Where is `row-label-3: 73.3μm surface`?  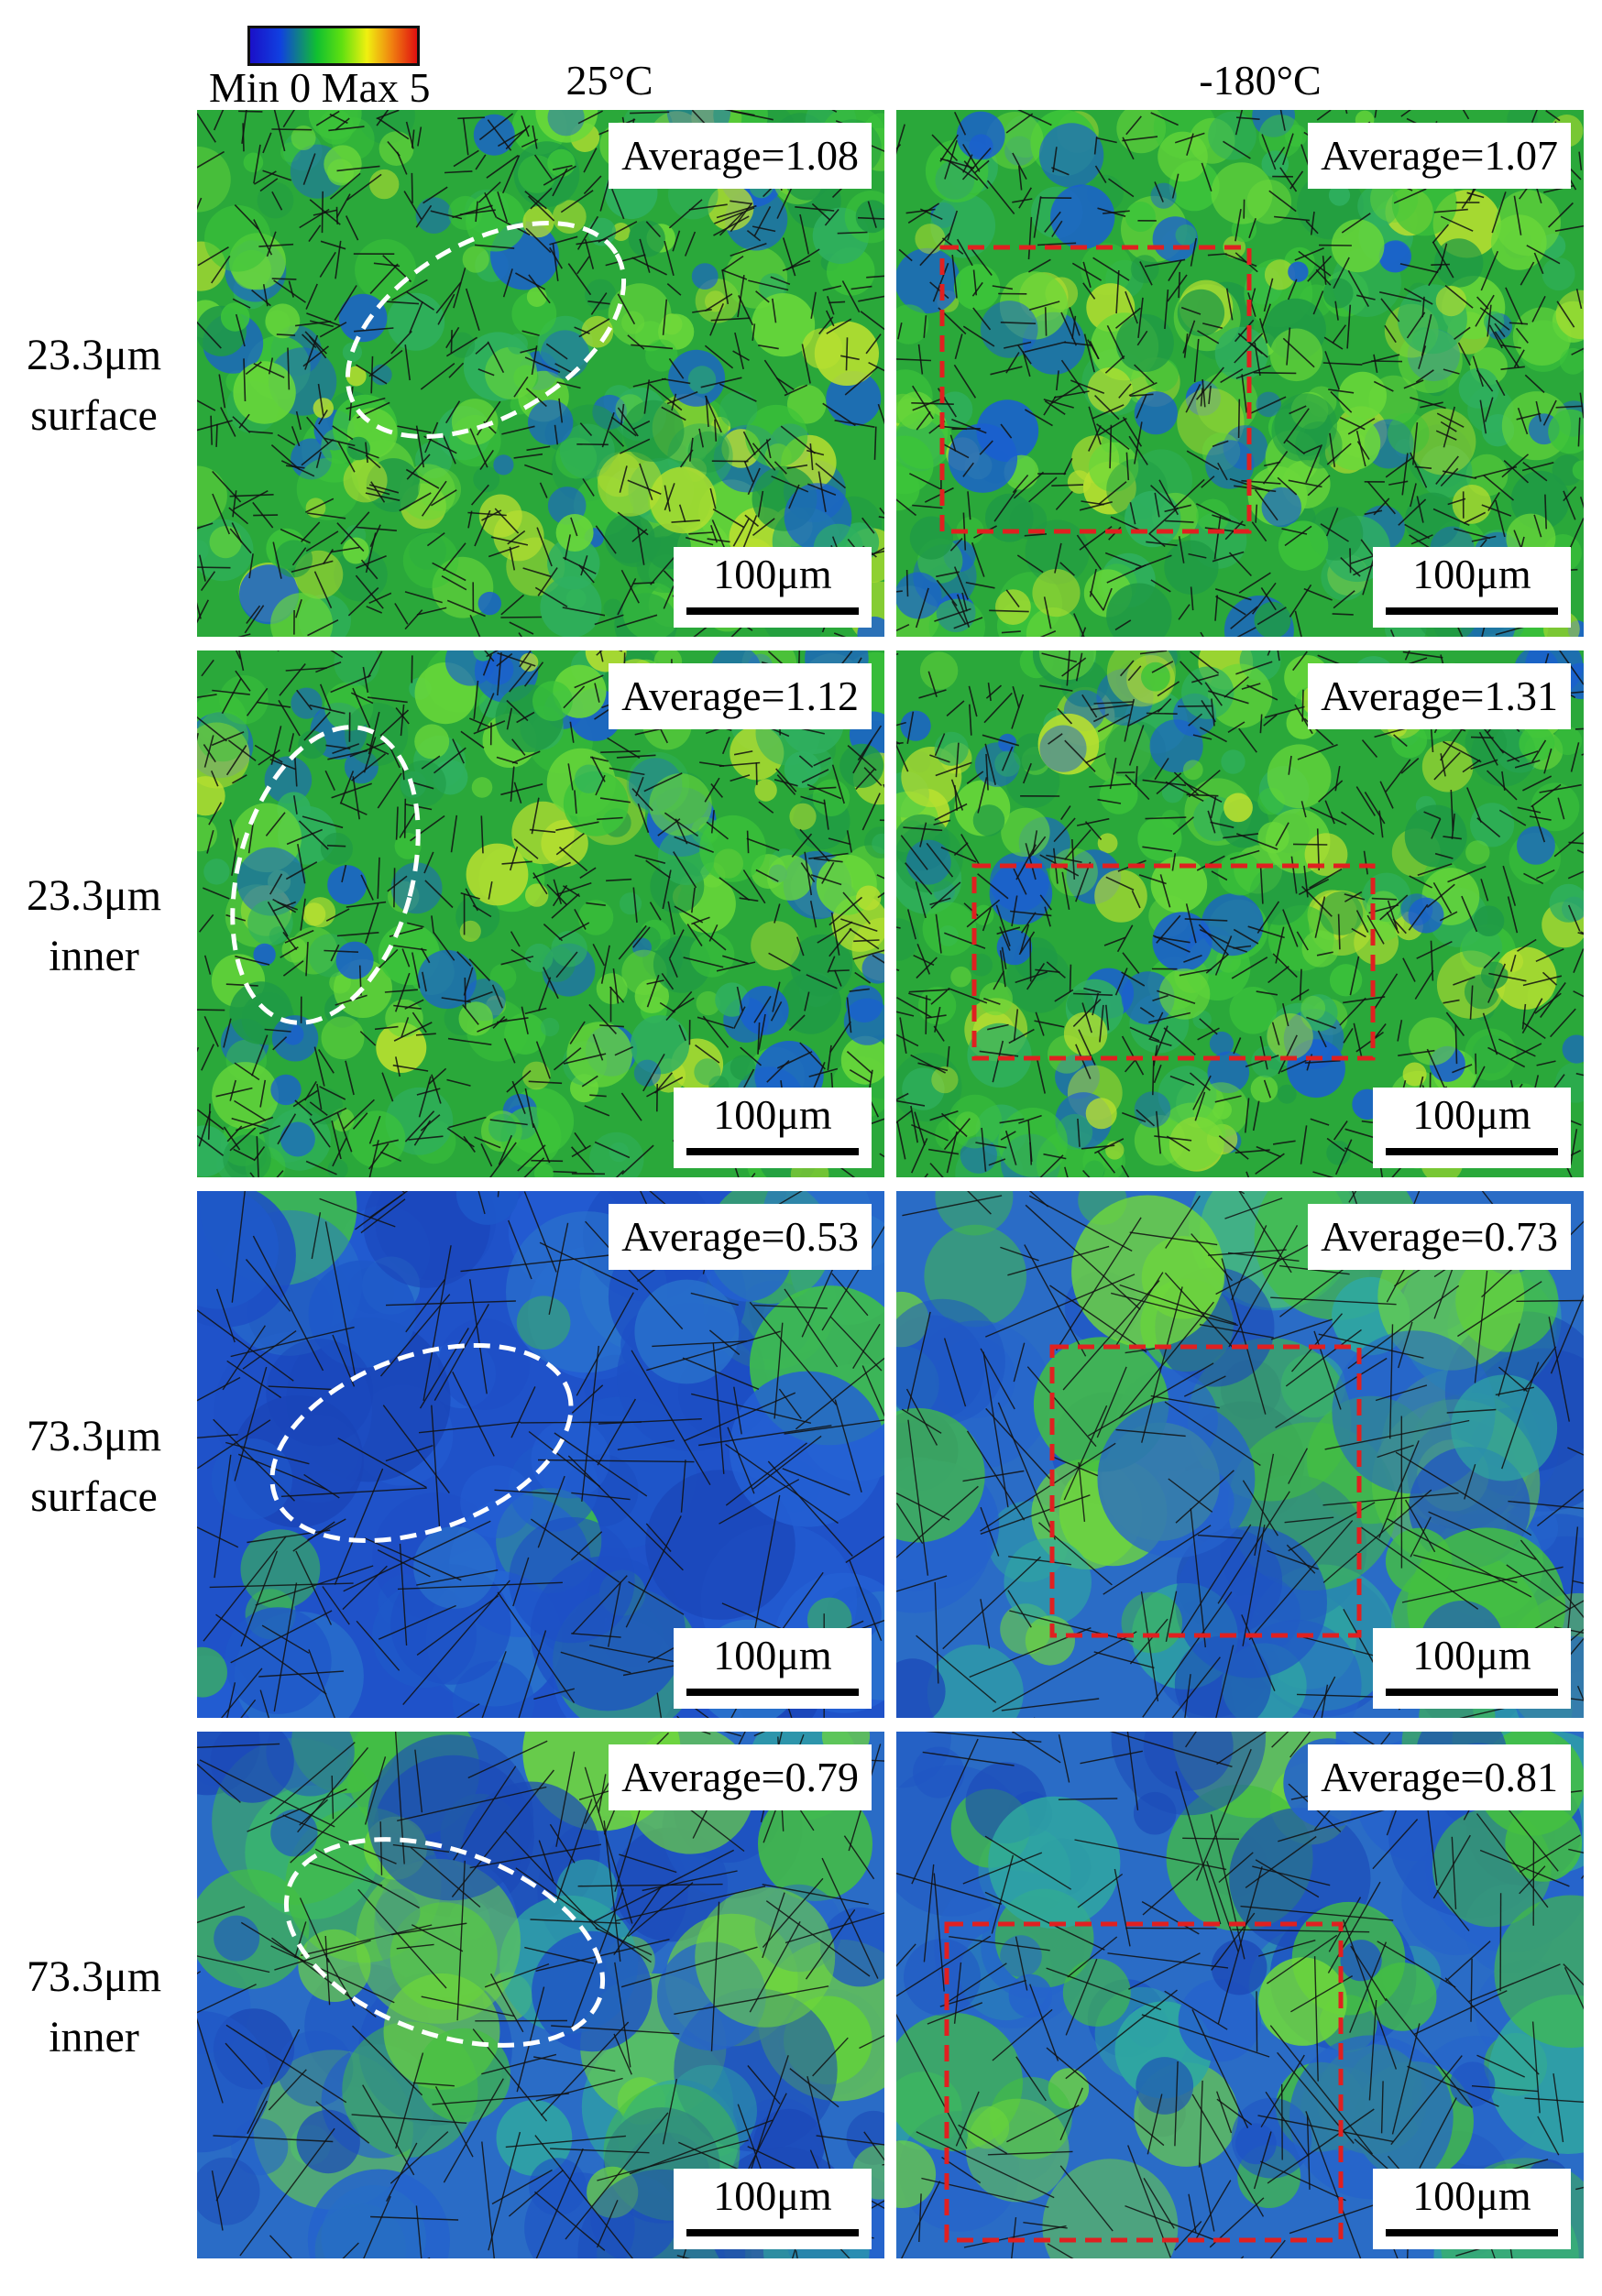 row-label-3: 73.3μm surface is located at coordinates (94, 1467).